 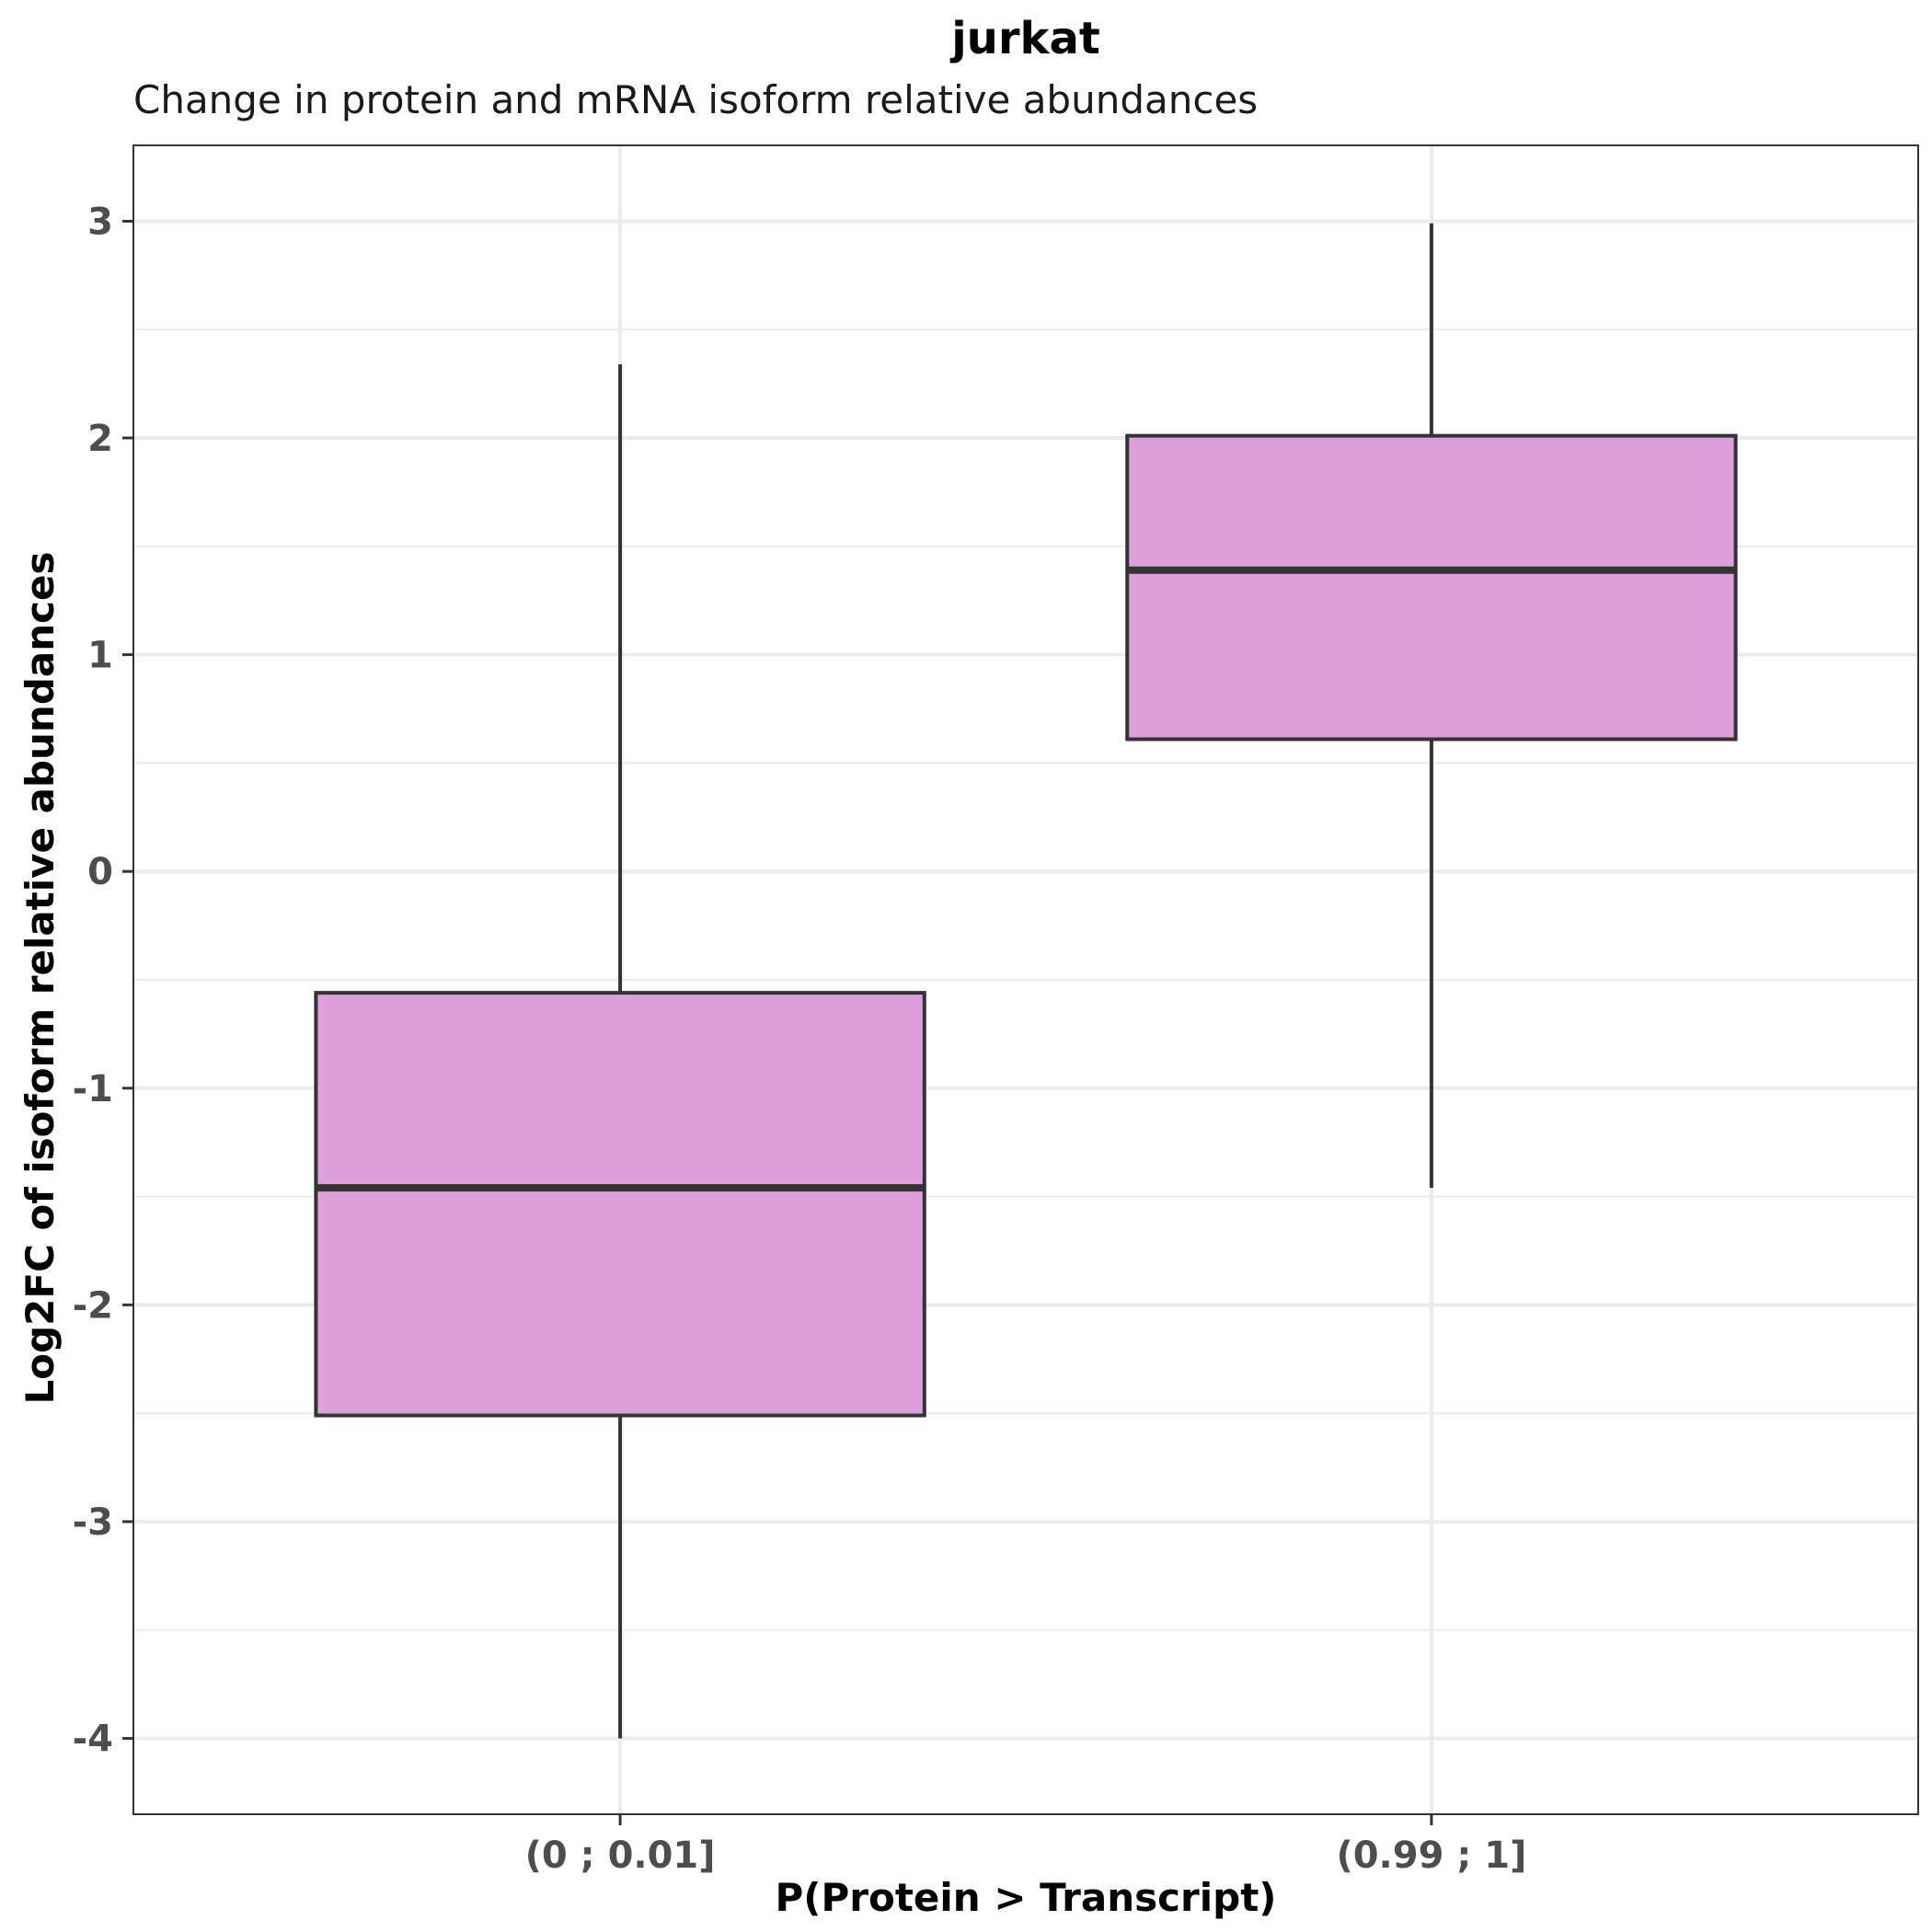 What do you see at coordinates (100, 222) in the screenshot?
I see `y-tick-label: 3` at bounding box center [100, 222].